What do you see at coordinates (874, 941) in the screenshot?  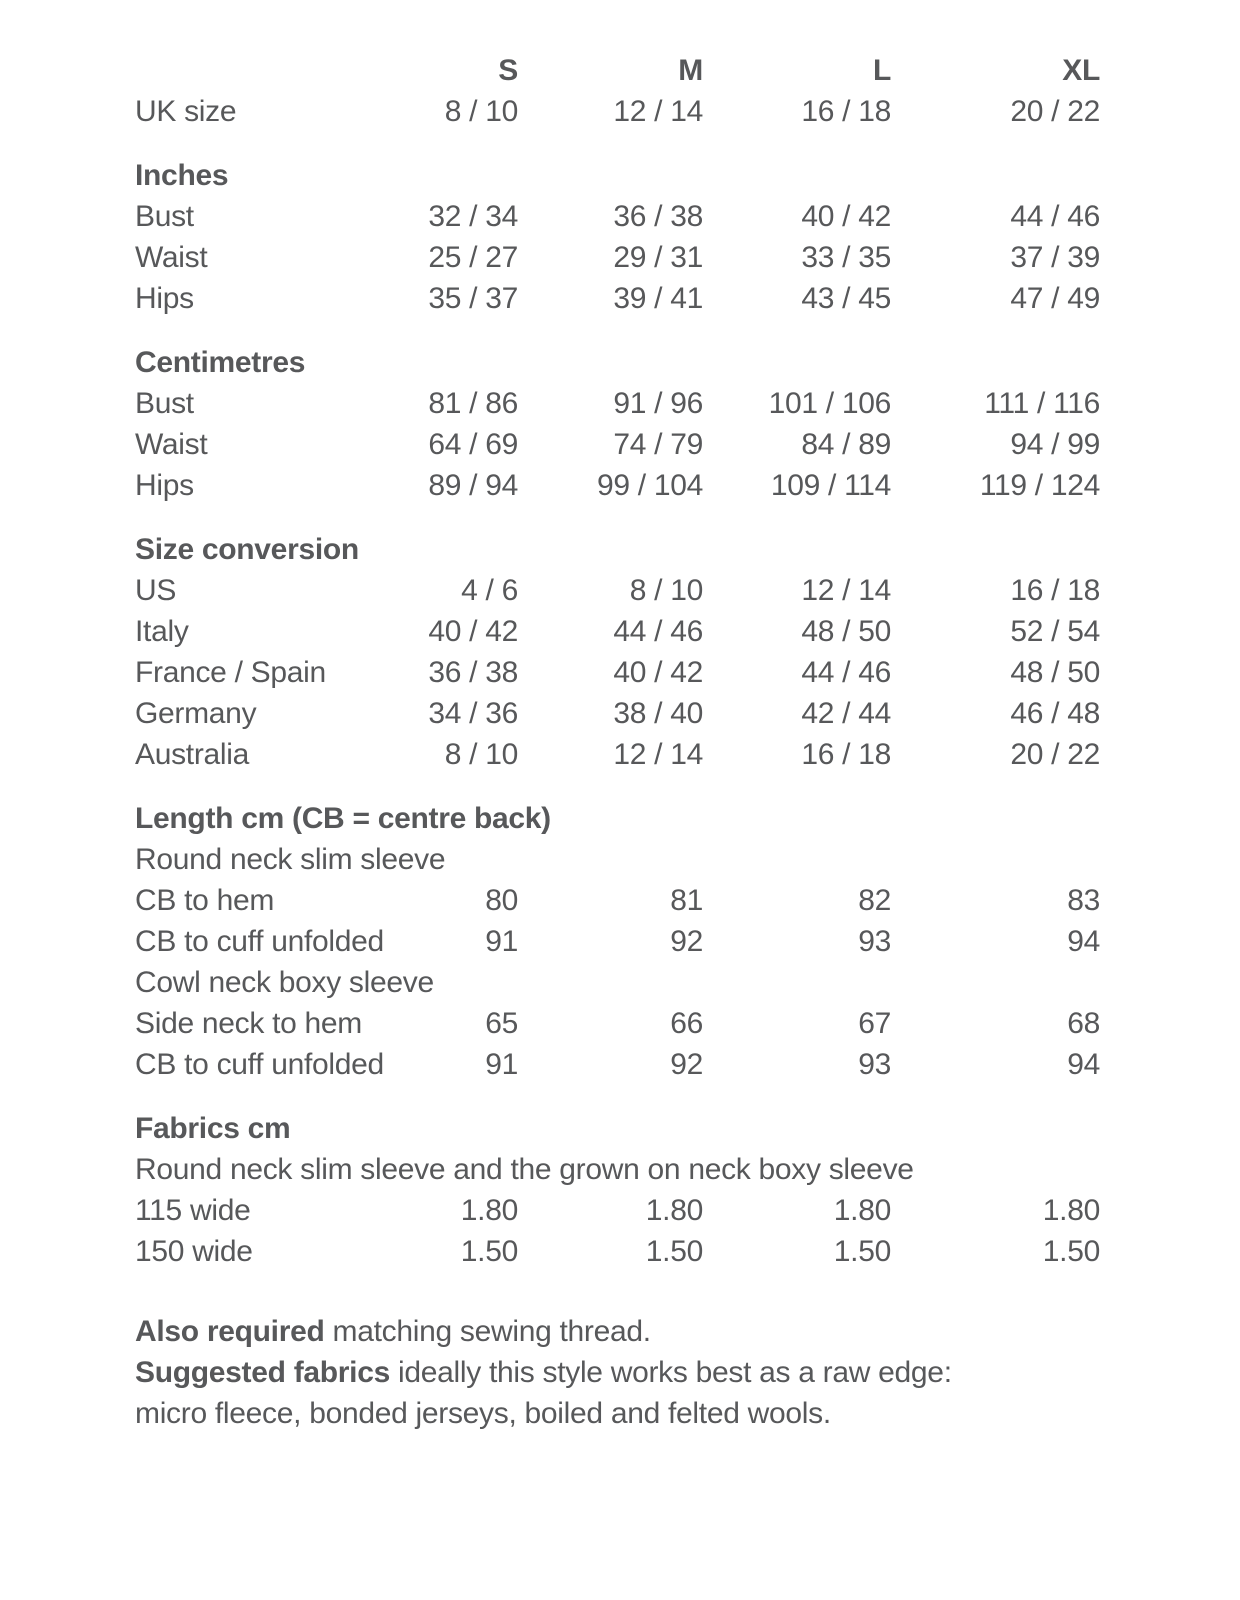 I see `size-value: 93` at bounding box center [874, 941].